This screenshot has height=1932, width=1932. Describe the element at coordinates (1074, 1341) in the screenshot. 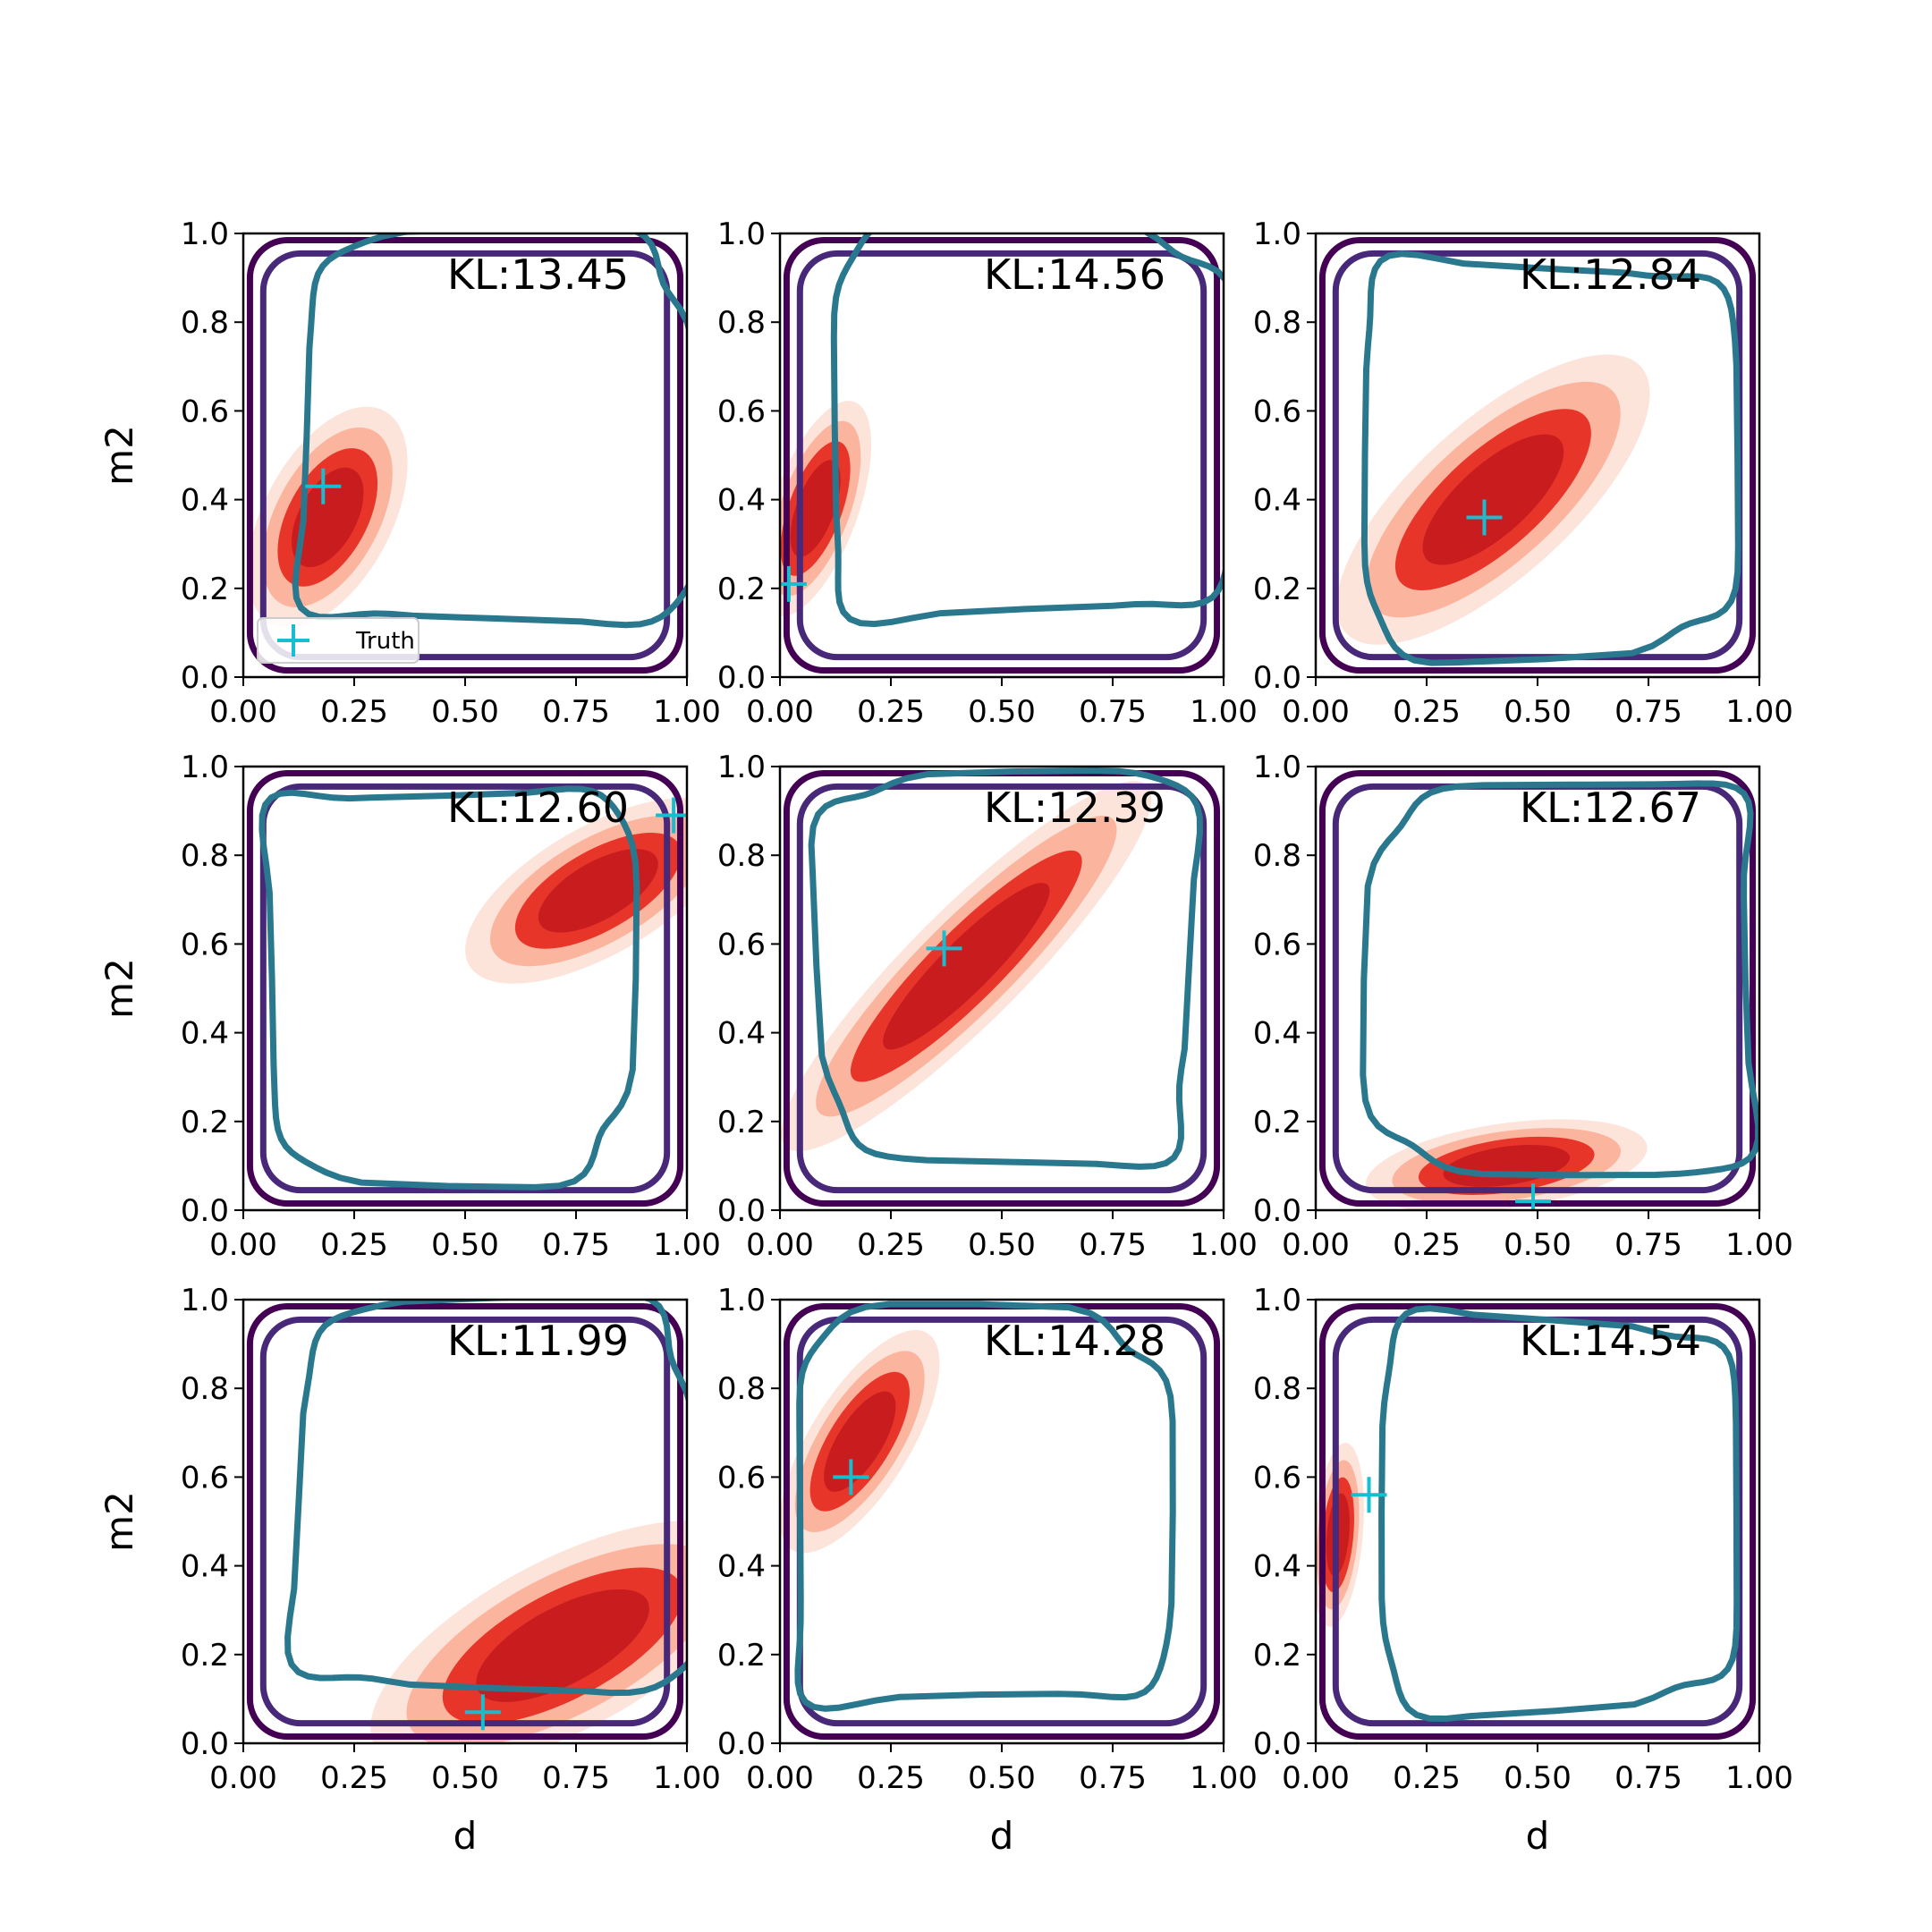

I see `kl-label: KL:14.28` at that location.